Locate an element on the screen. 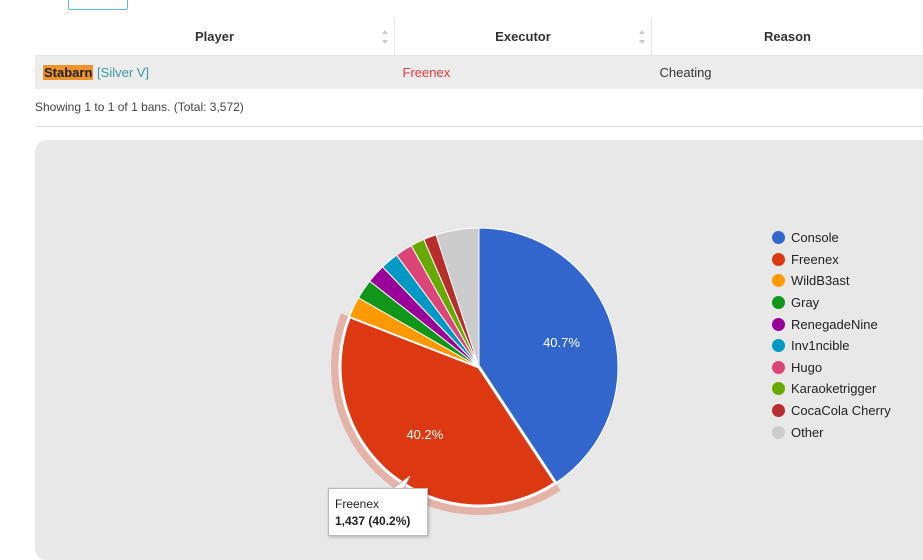  legend-item-inv1ncible: Inv1ncible is located at coordinates (831, 346).